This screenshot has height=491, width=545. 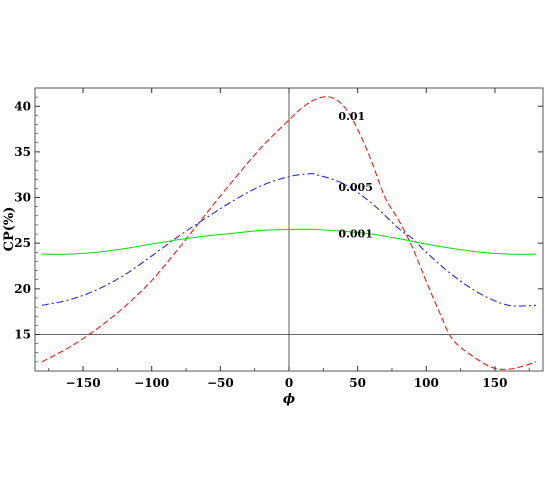 I want to click on x-tick-label: 0, so click(x=289, y=383).